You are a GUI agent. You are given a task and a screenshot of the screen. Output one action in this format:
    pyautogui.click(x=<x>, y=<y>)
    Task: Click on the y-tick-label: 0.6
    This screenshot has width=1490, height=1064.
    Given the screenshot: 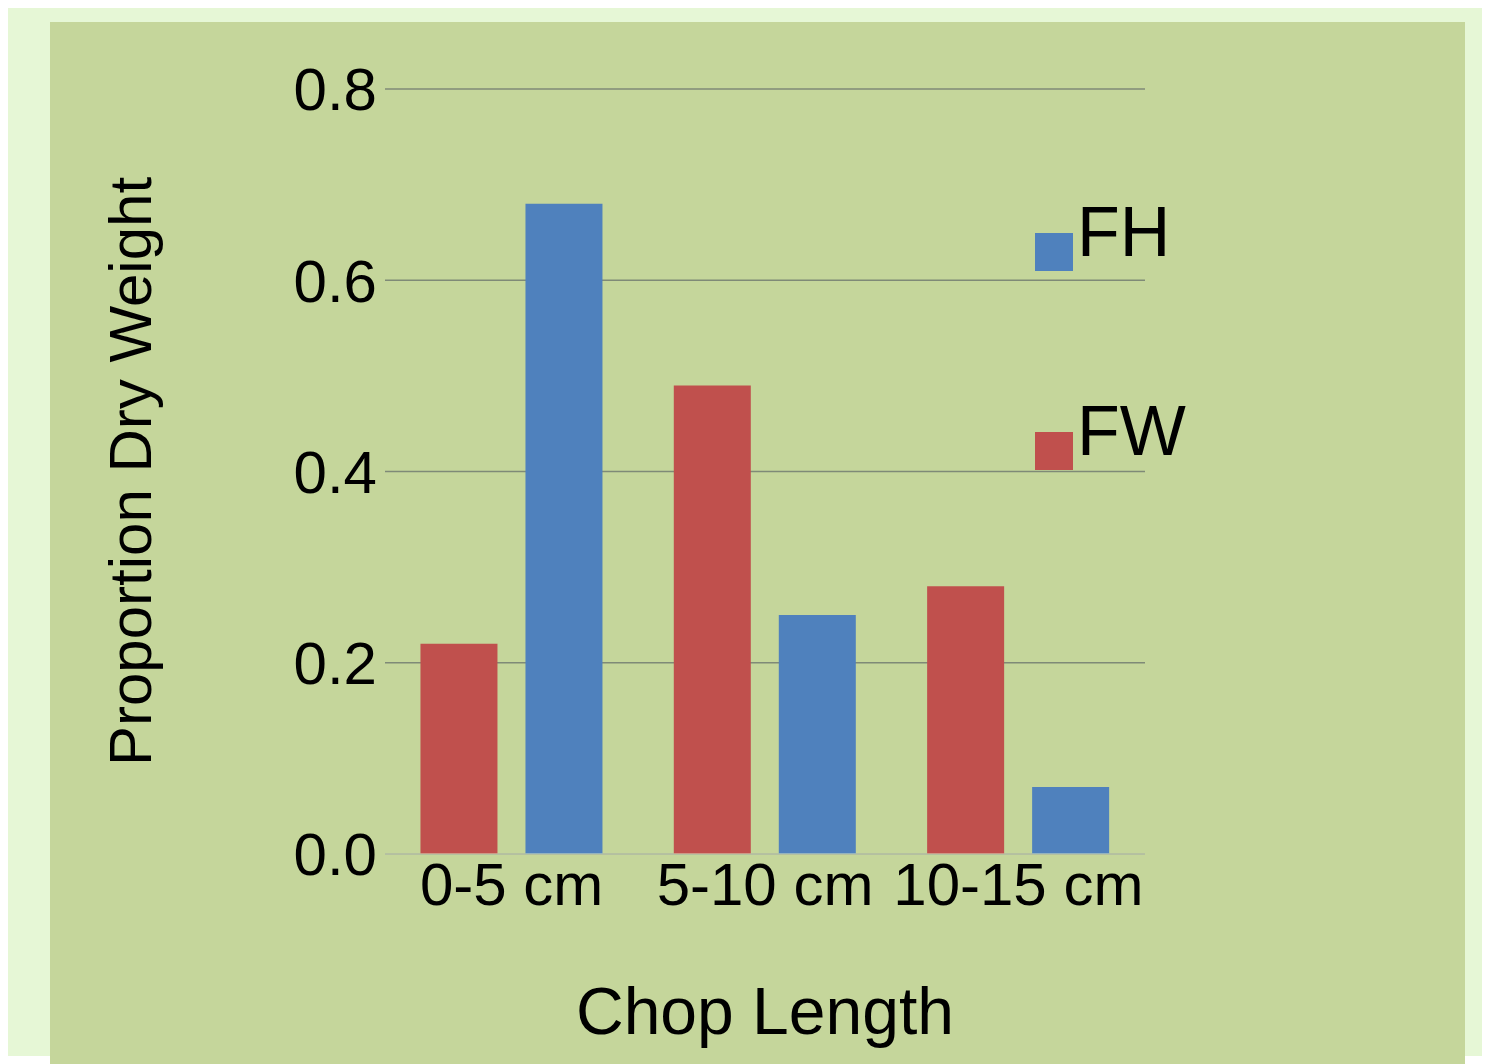 What is the action you would take?
    pyautogui.click(x=335, y=281)
    